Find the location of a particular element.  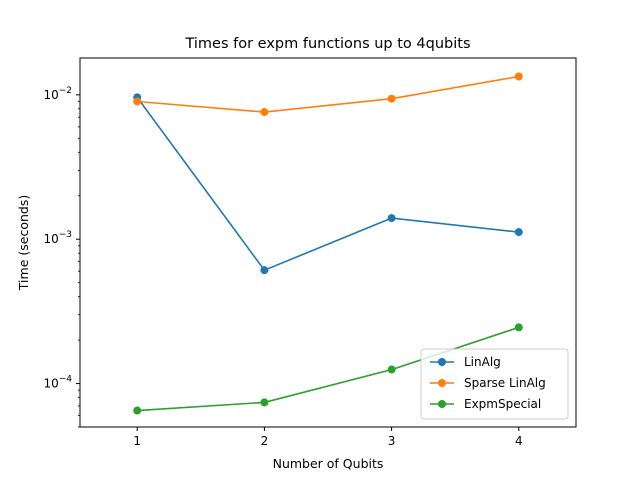

legend-label: ExpmSpecial is located at coordinates (502, 404).